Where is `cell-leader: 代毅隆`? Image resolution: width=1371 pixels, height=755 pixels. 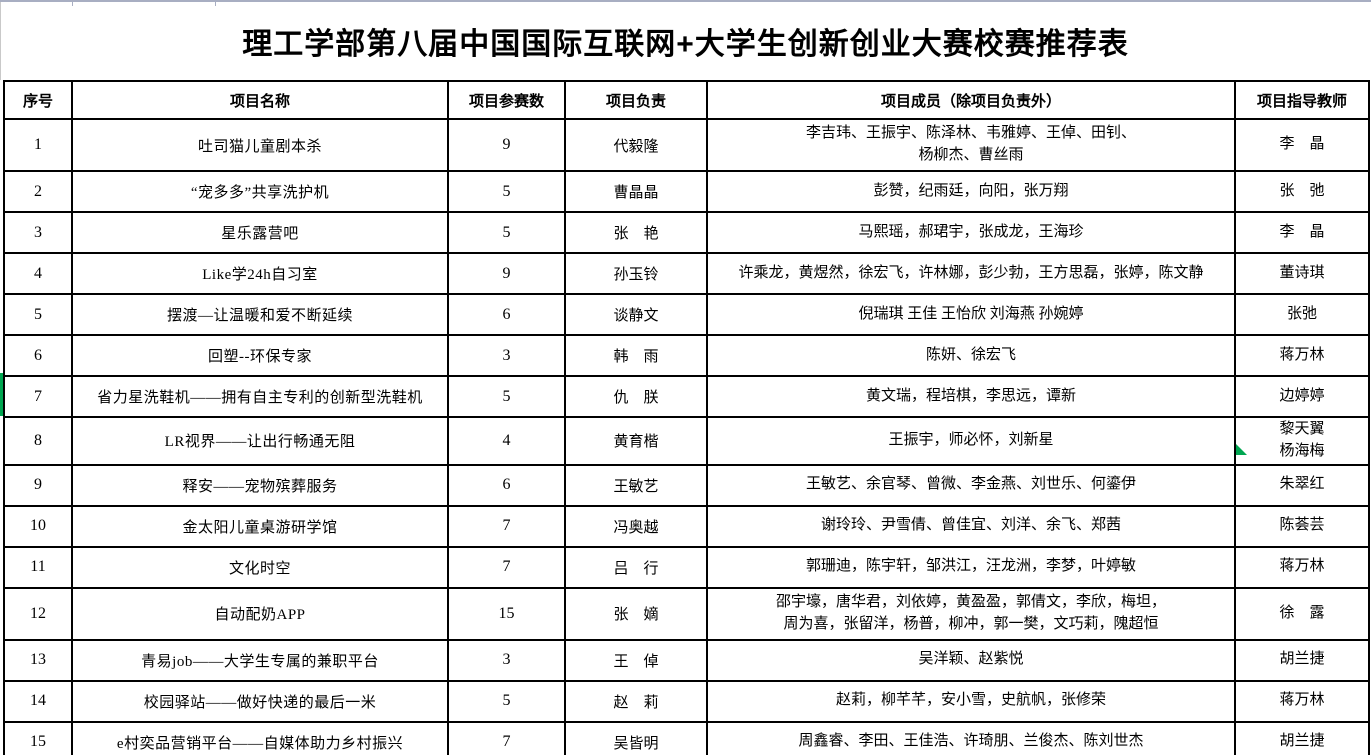
cell-leader: 代毅隆 is located at coordinates (636, 145).